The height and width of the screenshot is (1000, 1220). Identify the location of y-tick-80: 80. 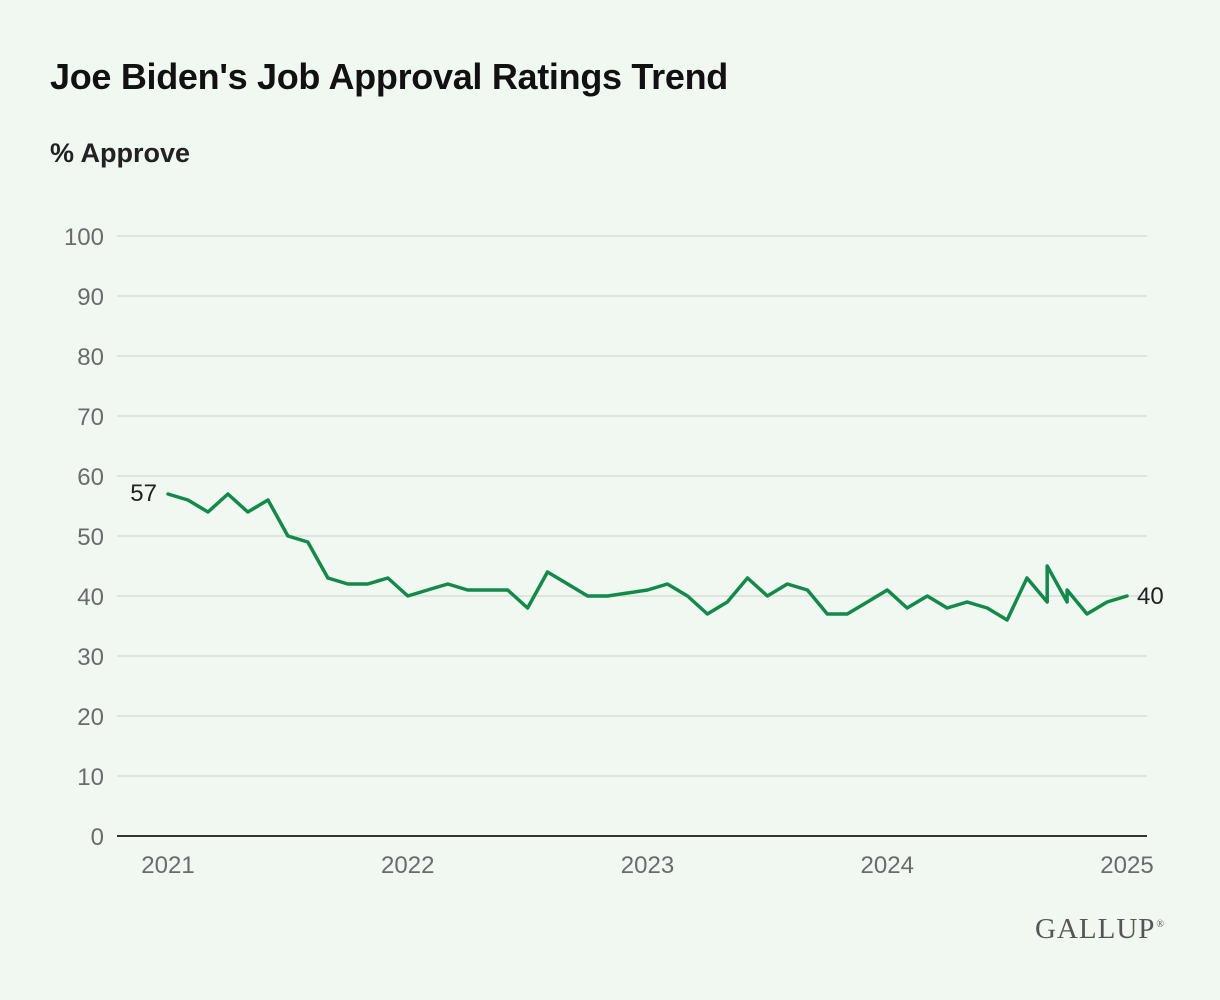
(90, 357).